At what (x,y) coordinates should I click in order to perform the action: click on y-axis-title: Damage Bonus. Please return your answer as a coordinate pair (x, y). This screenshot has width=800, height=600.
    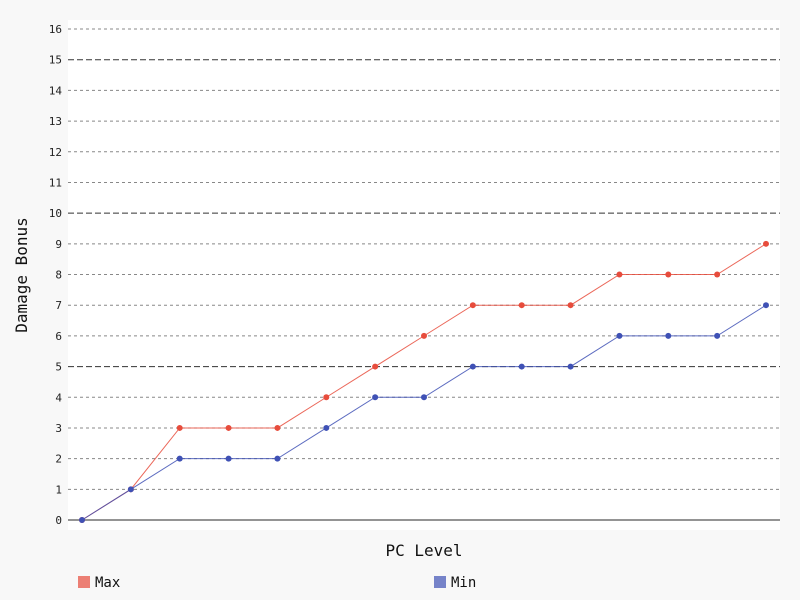
    Looking at the image, I should click on (21, 275).